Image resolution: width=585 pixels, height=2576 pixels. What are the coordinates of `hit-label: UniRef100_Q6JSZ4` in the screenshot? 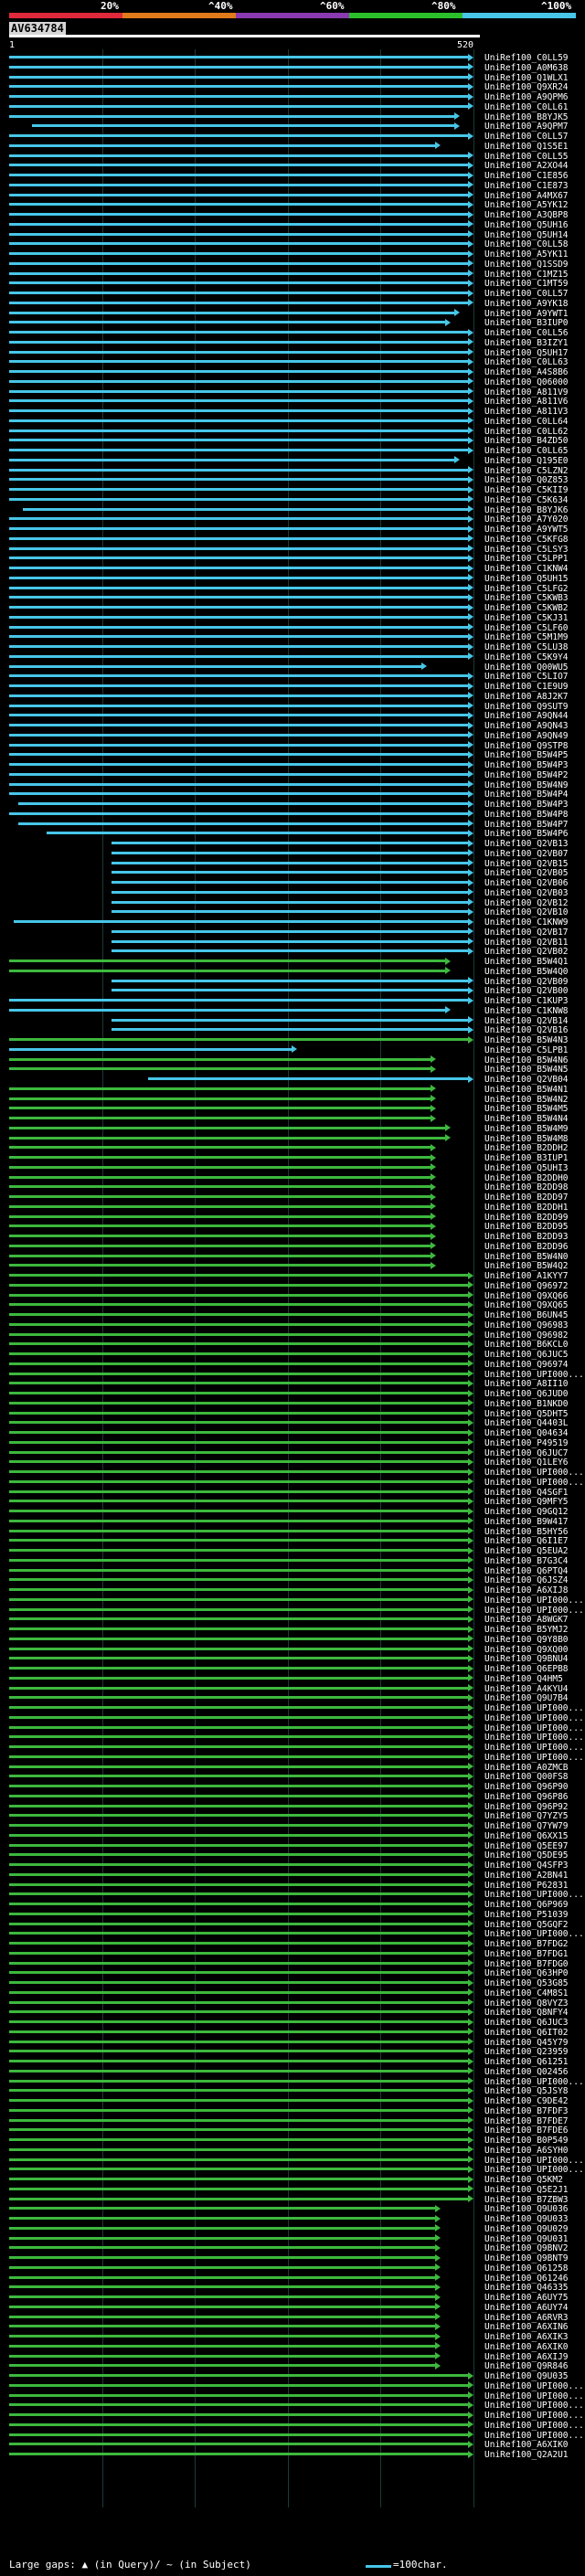 It's located at (527, 1580).